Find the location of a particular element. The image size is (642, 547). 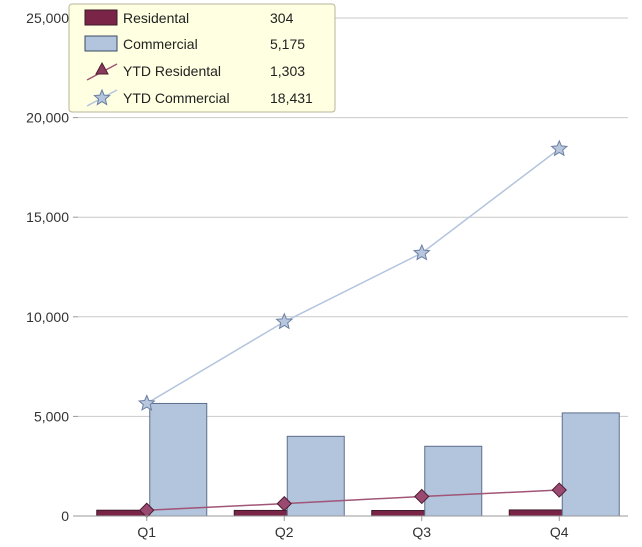

y-tick-label: 10,000 is located at coordinates (47, 317).